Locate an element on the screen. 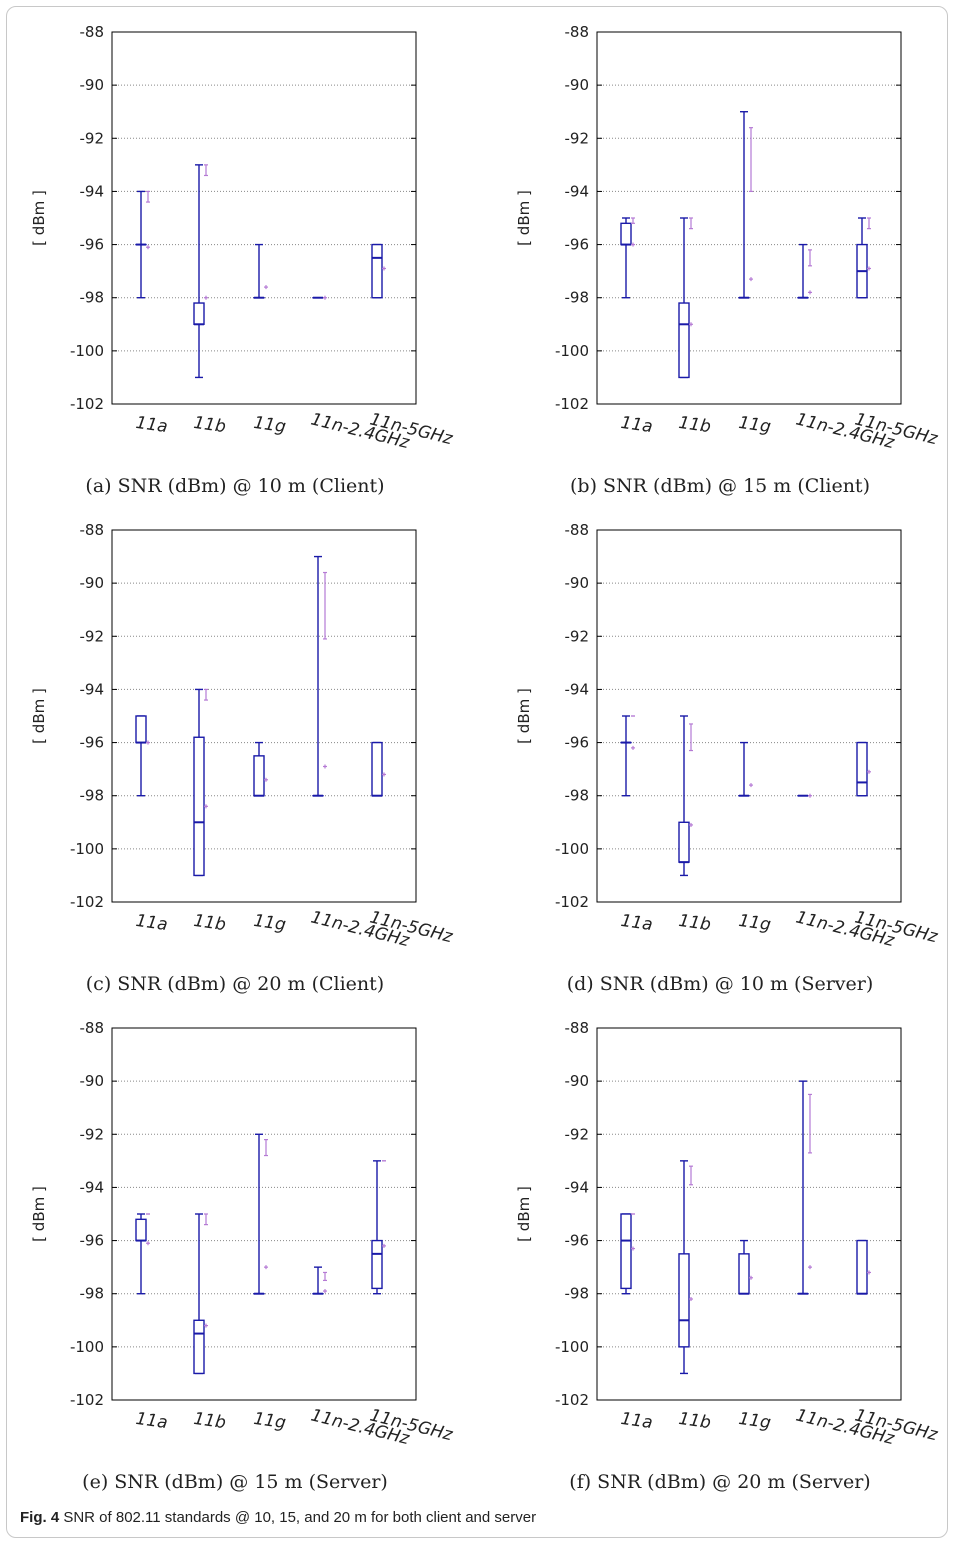  chart-caption: (f) SNR (dBm) @ 20 m (Server) is located at coordinates (720, 1482).